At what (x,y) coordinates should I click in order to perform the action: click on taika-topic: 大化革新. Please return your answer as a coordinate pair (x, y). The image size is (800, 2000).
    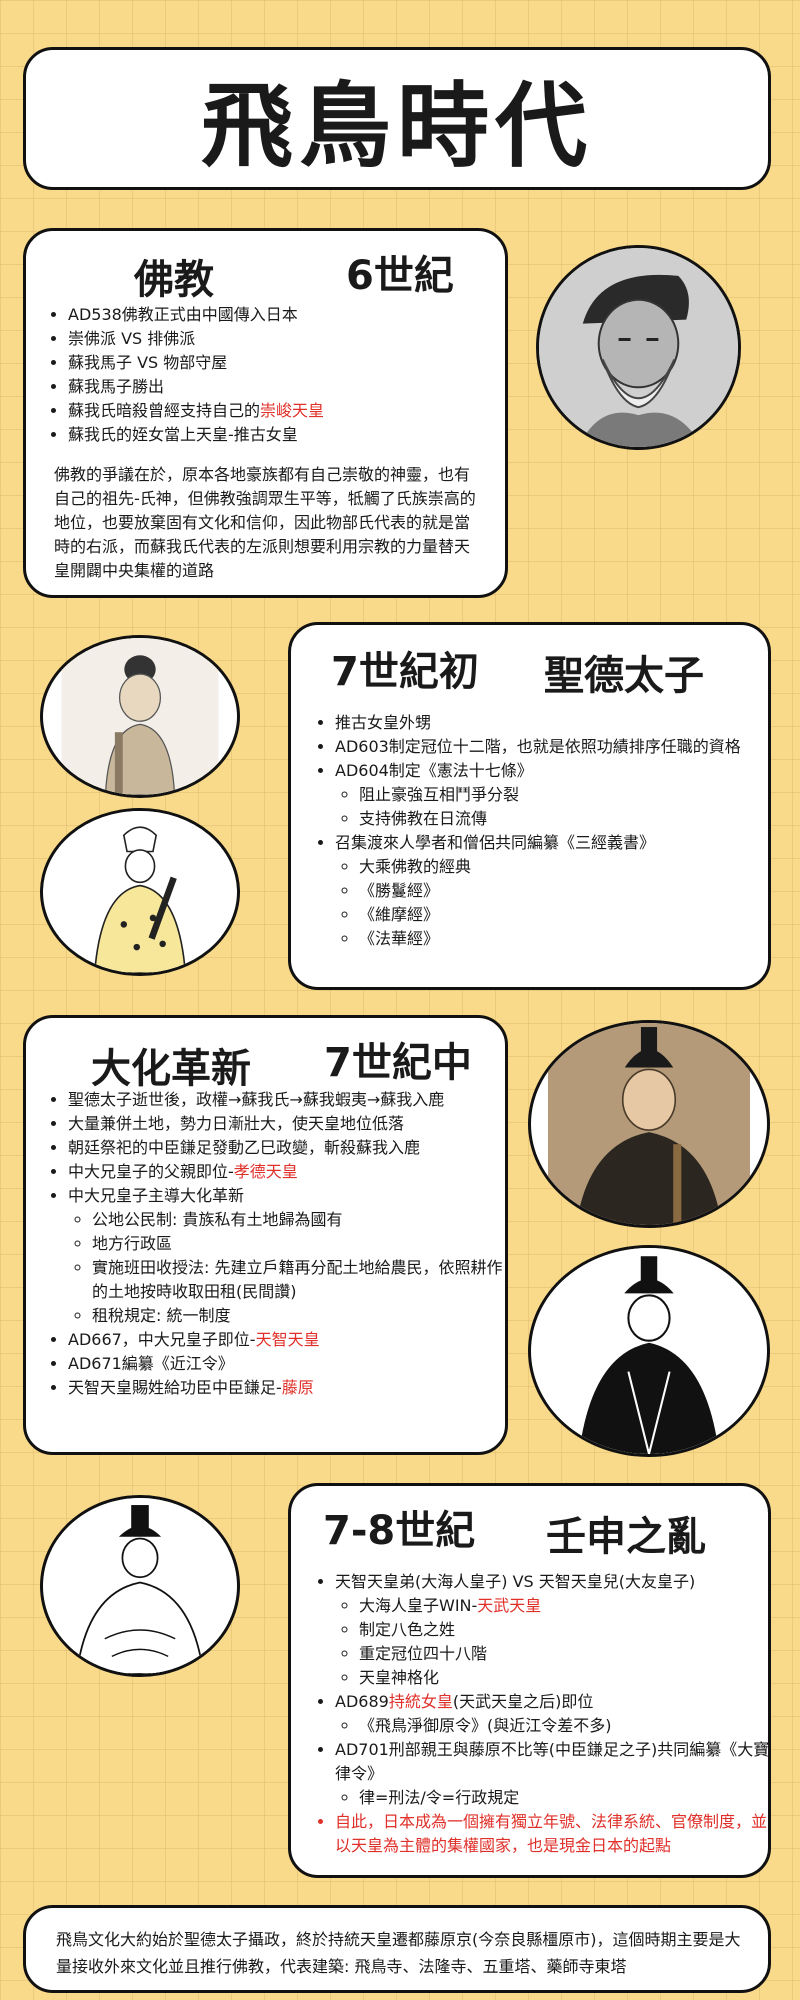
    Looking at the image, I should click on (171, 1069).